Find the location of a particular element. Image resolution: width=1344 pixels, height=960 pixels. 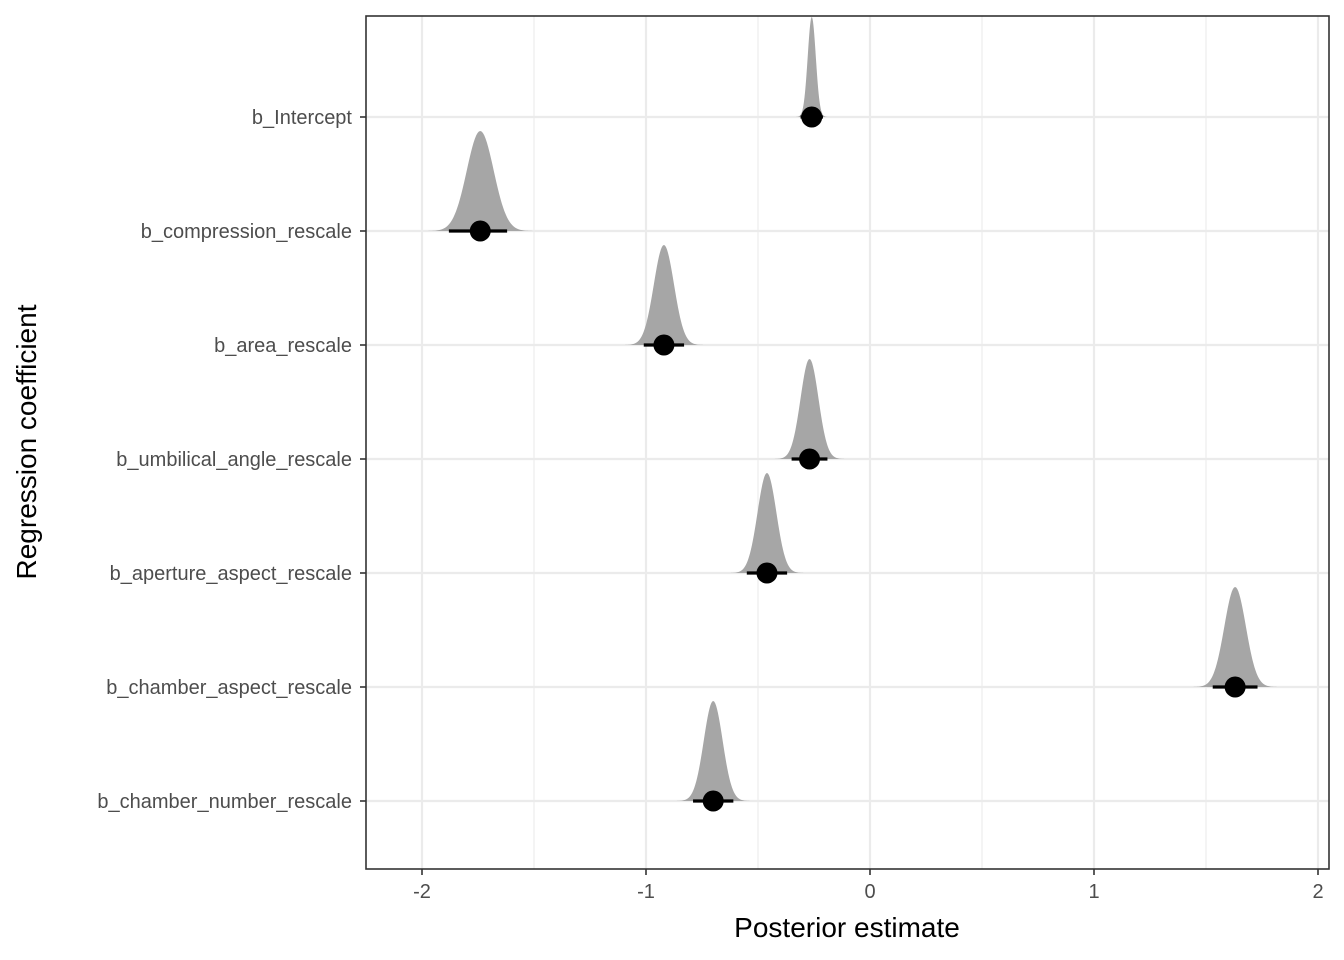

x-axis: -2 -1 0 1 2 is located at coordinates (868, 886).